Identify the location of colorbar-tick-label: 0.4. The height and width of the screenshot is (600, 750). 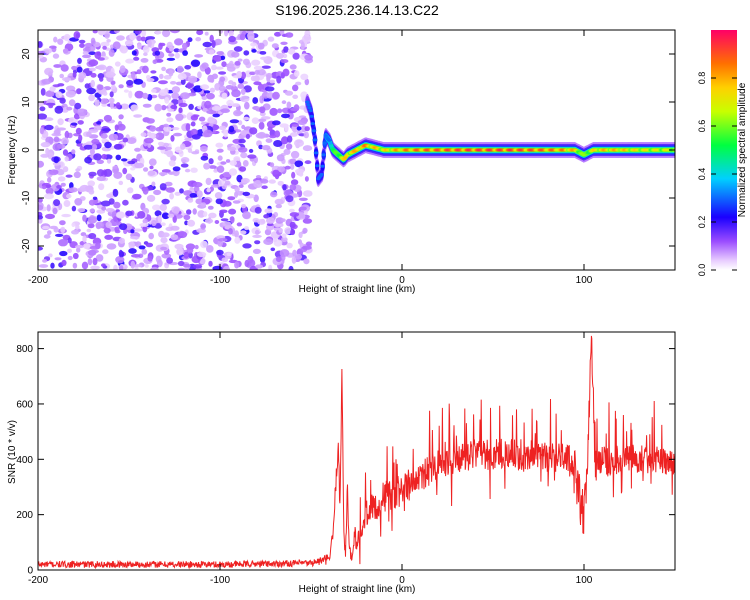
(702, 174).